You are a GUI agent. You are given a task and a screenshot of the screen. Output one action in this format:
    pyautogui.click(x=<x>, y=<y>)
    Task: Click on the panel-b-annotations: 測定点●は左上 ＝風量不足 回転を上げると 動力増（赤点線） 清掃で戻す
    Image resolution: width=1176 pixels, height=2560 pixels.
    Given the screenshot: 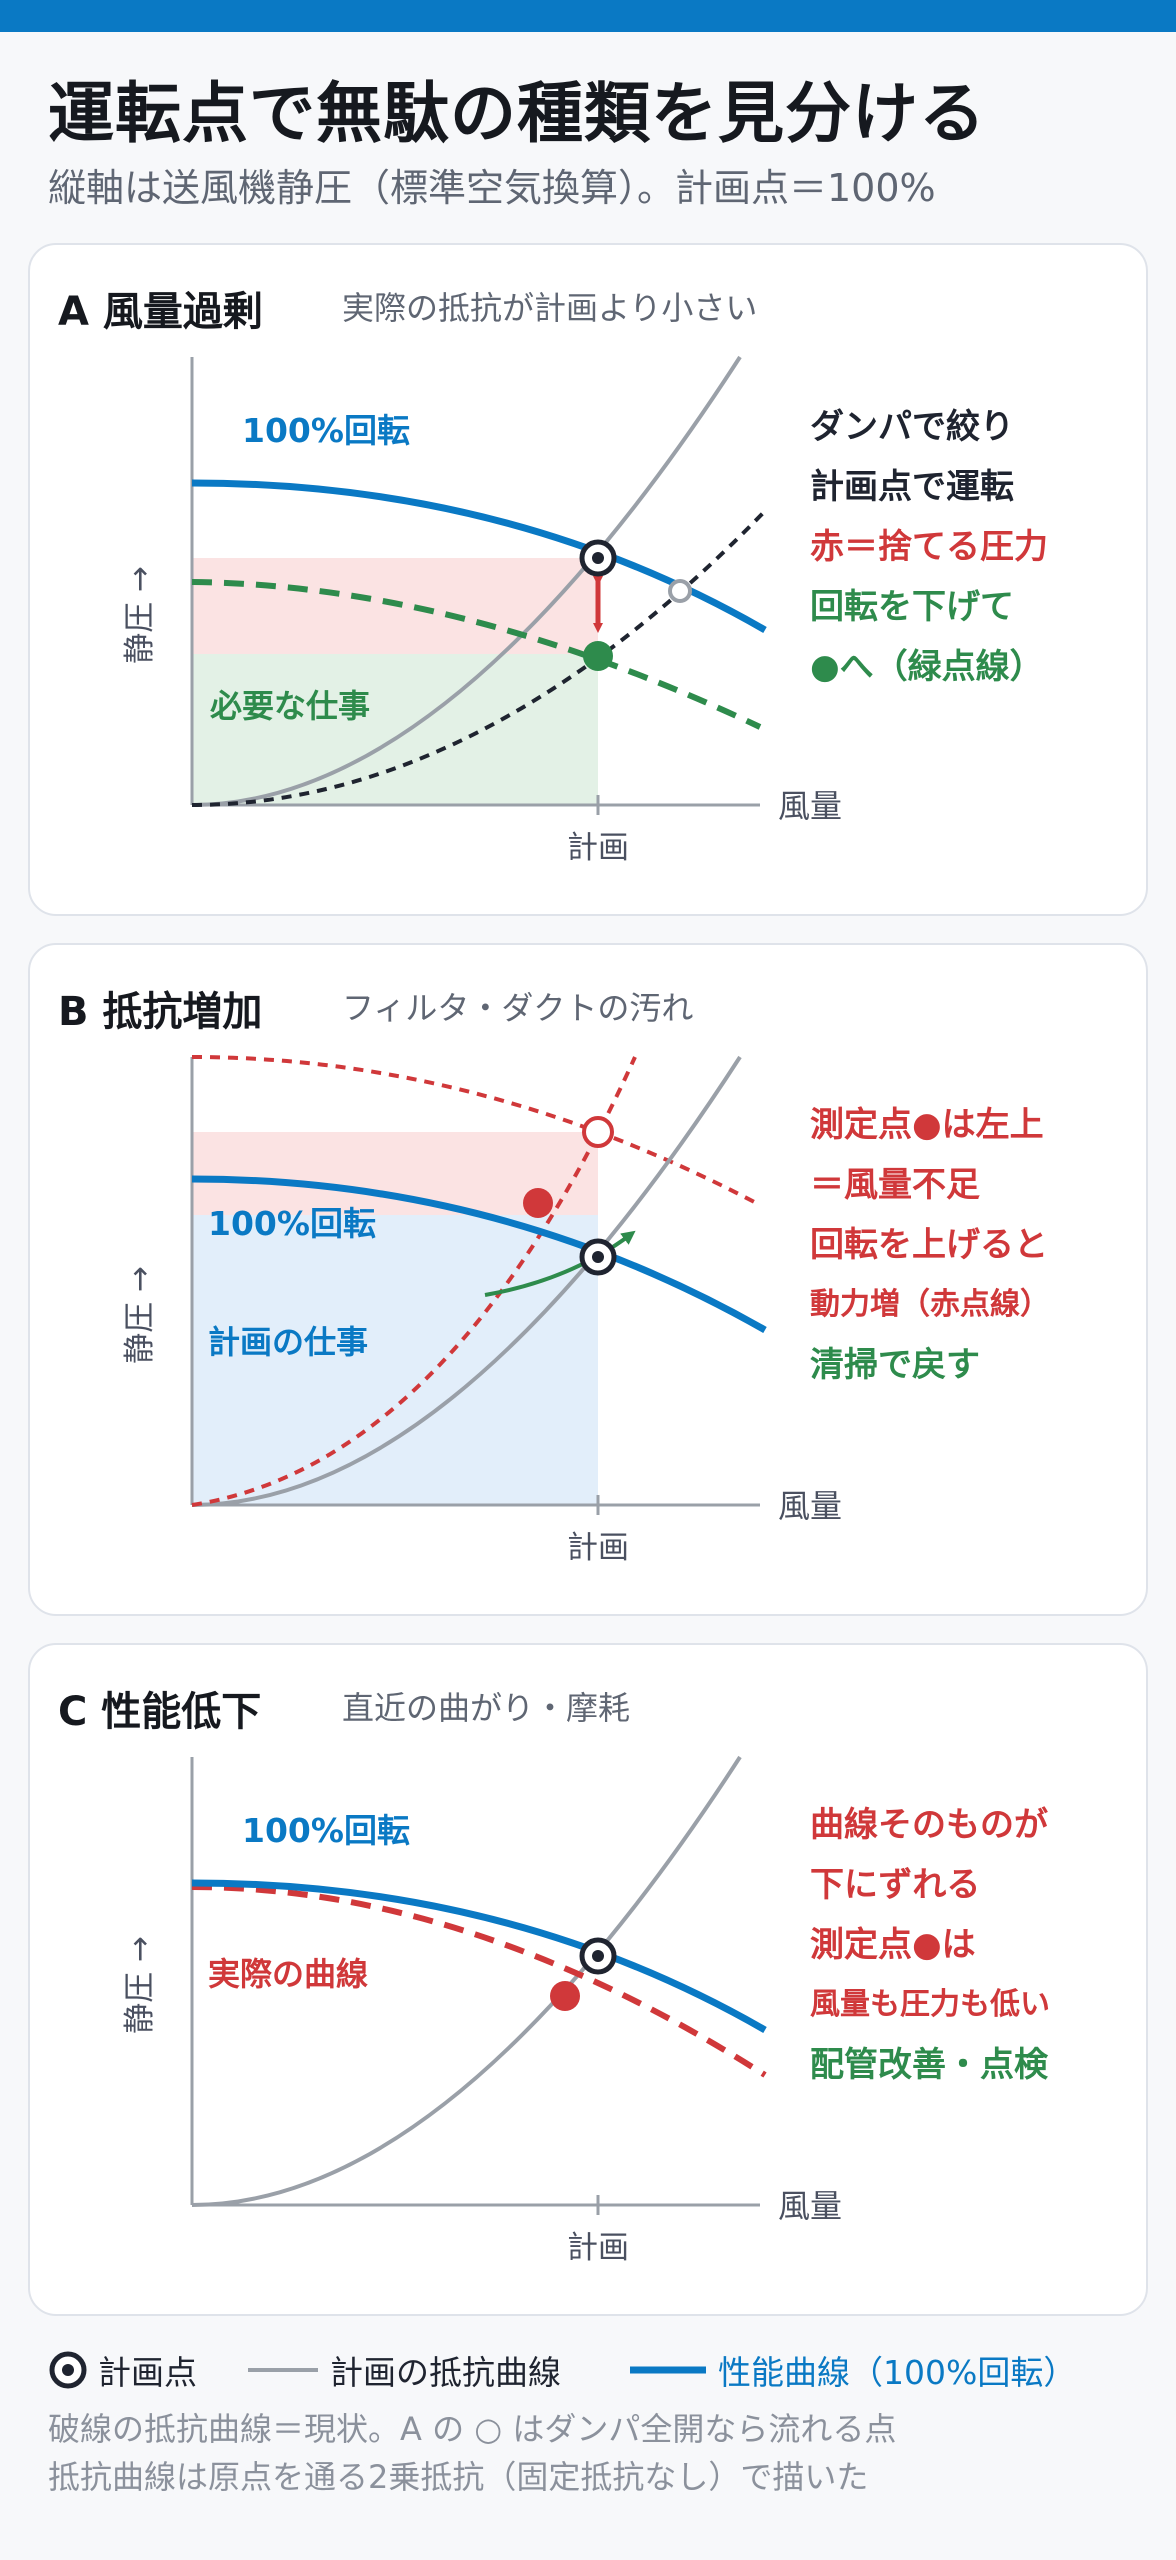 What is the action you would take?
    pyautogui.click(x=930, y=1245)
    